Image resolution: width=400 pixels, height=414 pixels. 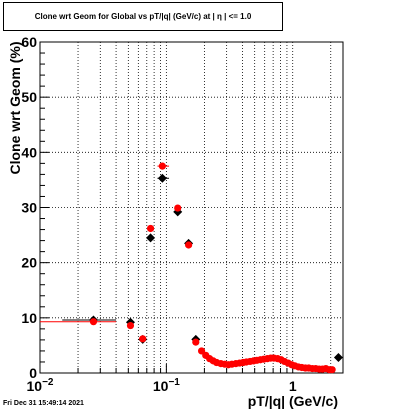 What do you see at coordinates (40, 385) in the screenshot?
I see `x-tick-label: 10⁻²` at bounding box center [40, 385].